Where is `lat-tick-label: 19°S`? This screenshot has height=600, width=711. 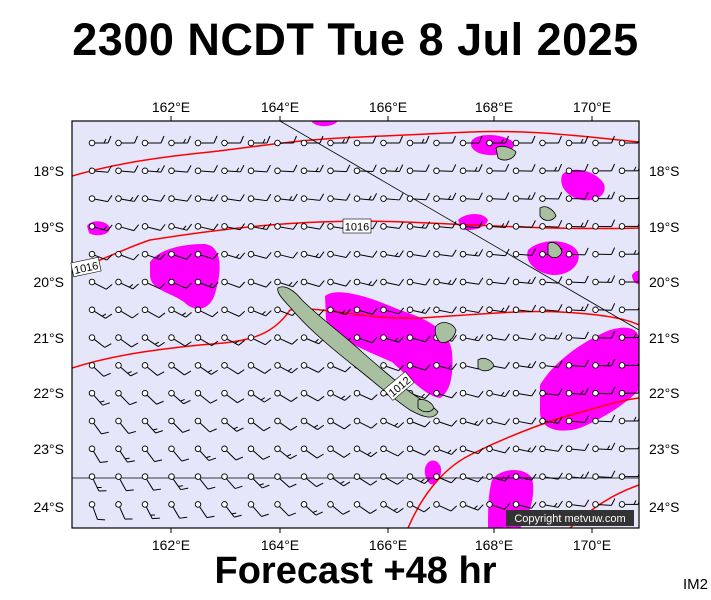 lat-tick-label: 19°S is located at coordinates (664, 227).